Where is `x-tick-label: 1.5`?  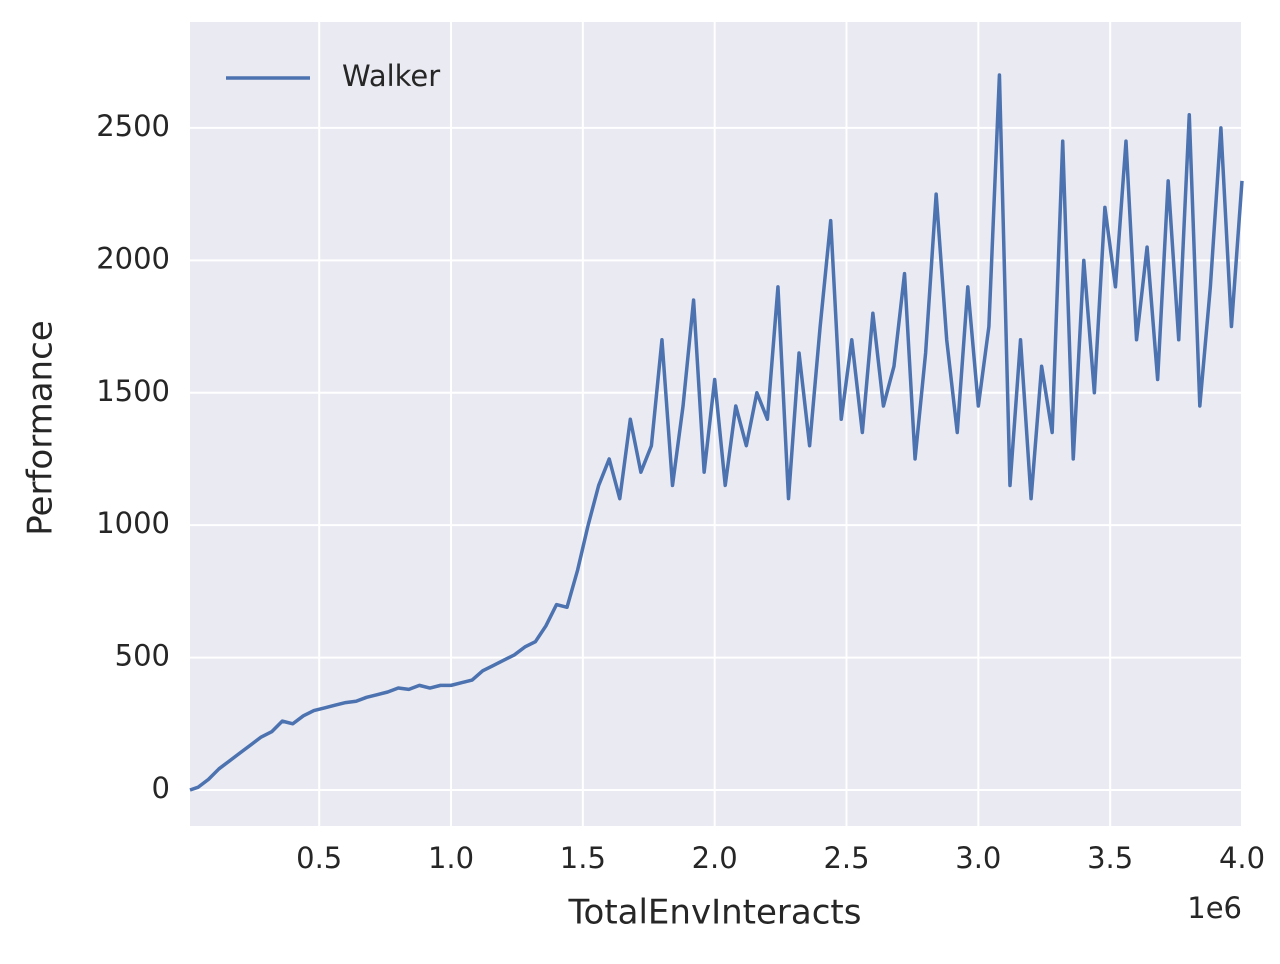
x-tick-label: 1.5 is located at coordinates (583, 858).